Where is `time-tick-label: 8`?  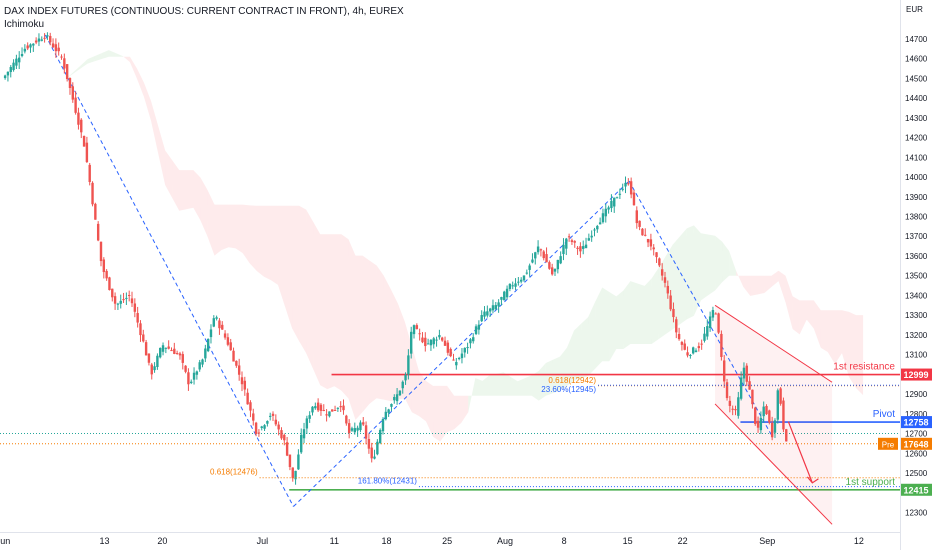
time-tick-label: 8 is located at coordinates (564, 541).